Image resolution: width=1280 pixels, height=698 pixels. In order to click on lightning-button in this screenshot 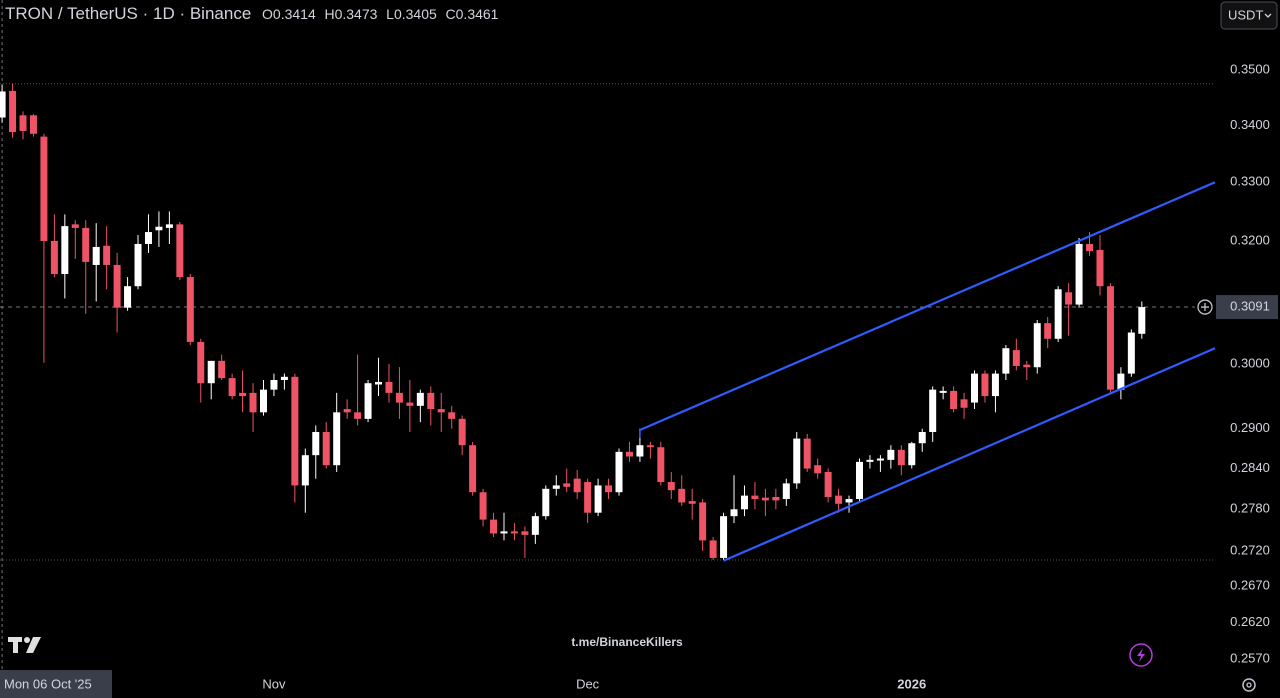, I will do `click(1141, 655)`.